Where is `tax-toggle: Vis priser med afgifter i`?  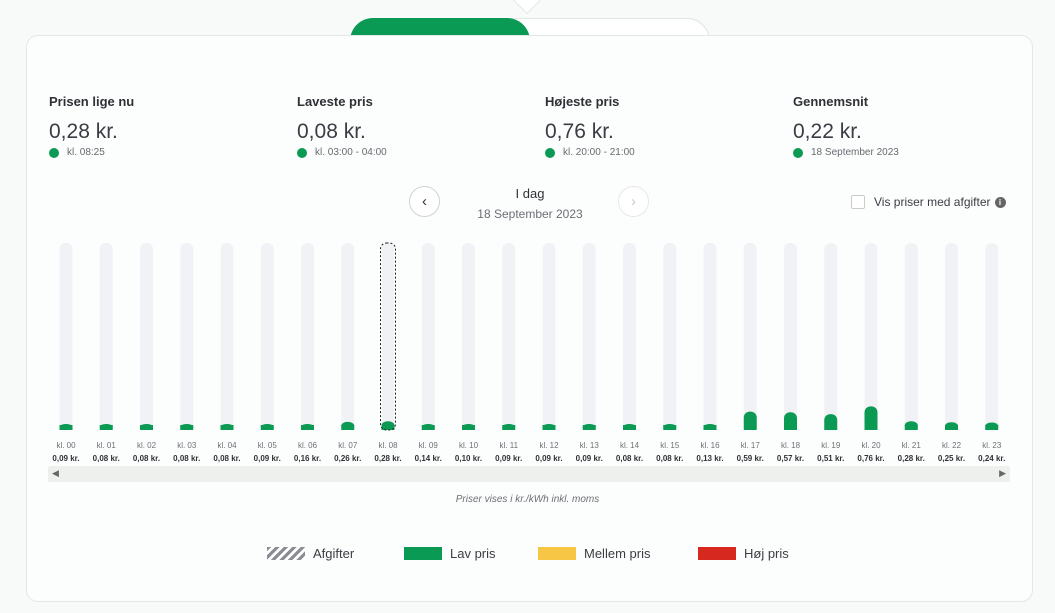
tax-toggle: Vis priser med afgifter i is located at coordinates (928, 202).